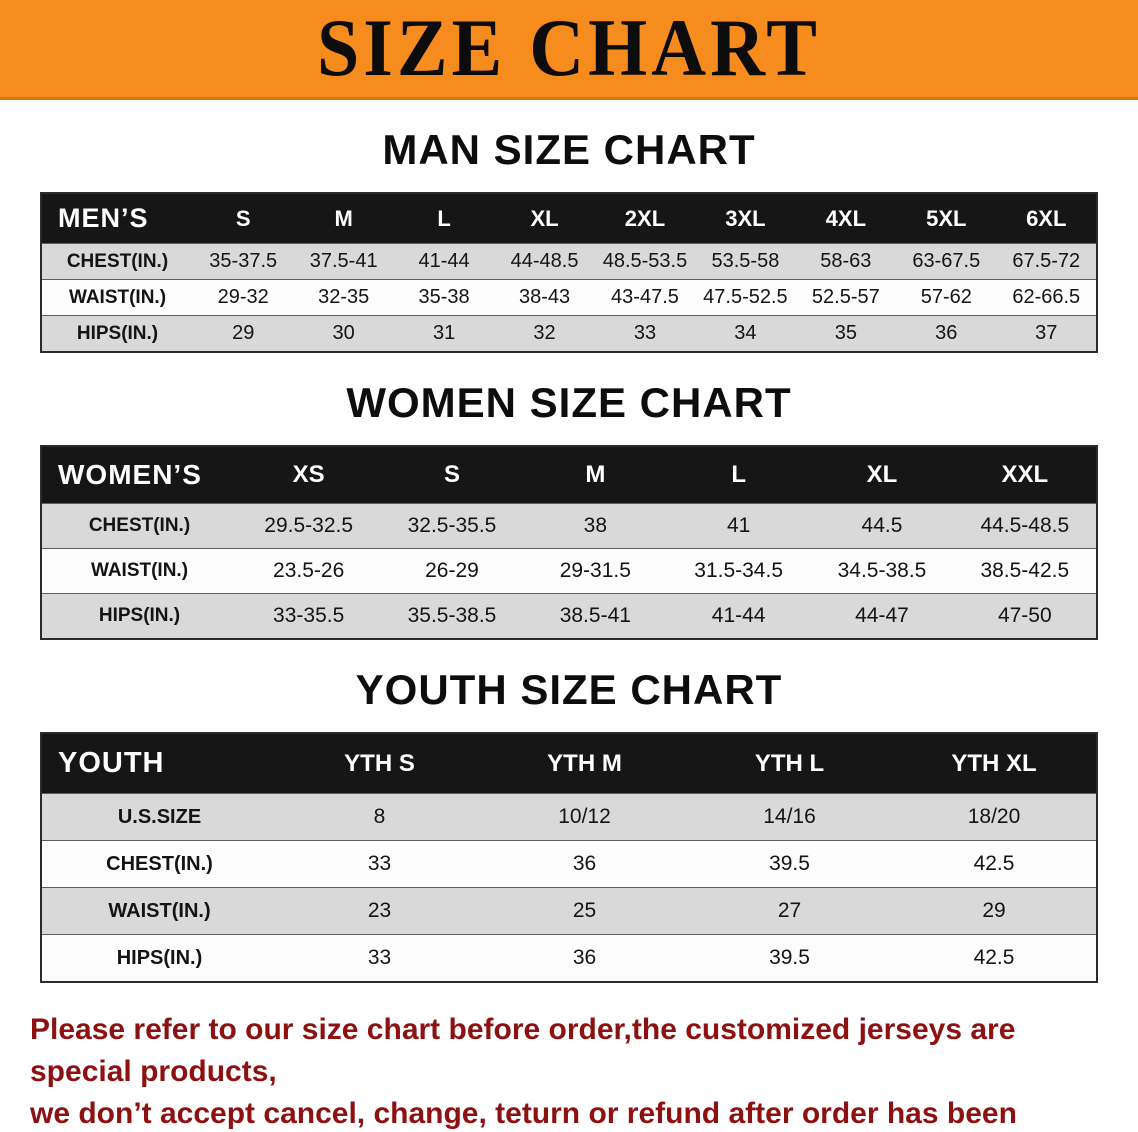 This screenshot has width=1138, height=1132. What do you see at coordinates (379, 817) in the screenshot?
I see `cell: 8` at bounding box center [379, 817].